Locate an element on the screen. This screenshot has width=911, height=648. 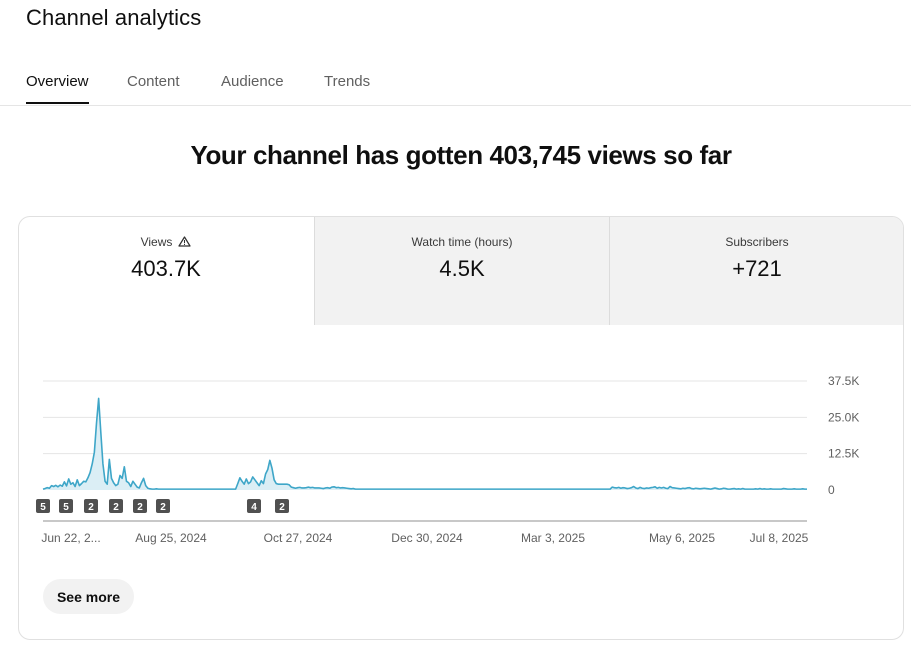
metric-subscribers: Subscribers +721 is located at coordinates (756, 271).